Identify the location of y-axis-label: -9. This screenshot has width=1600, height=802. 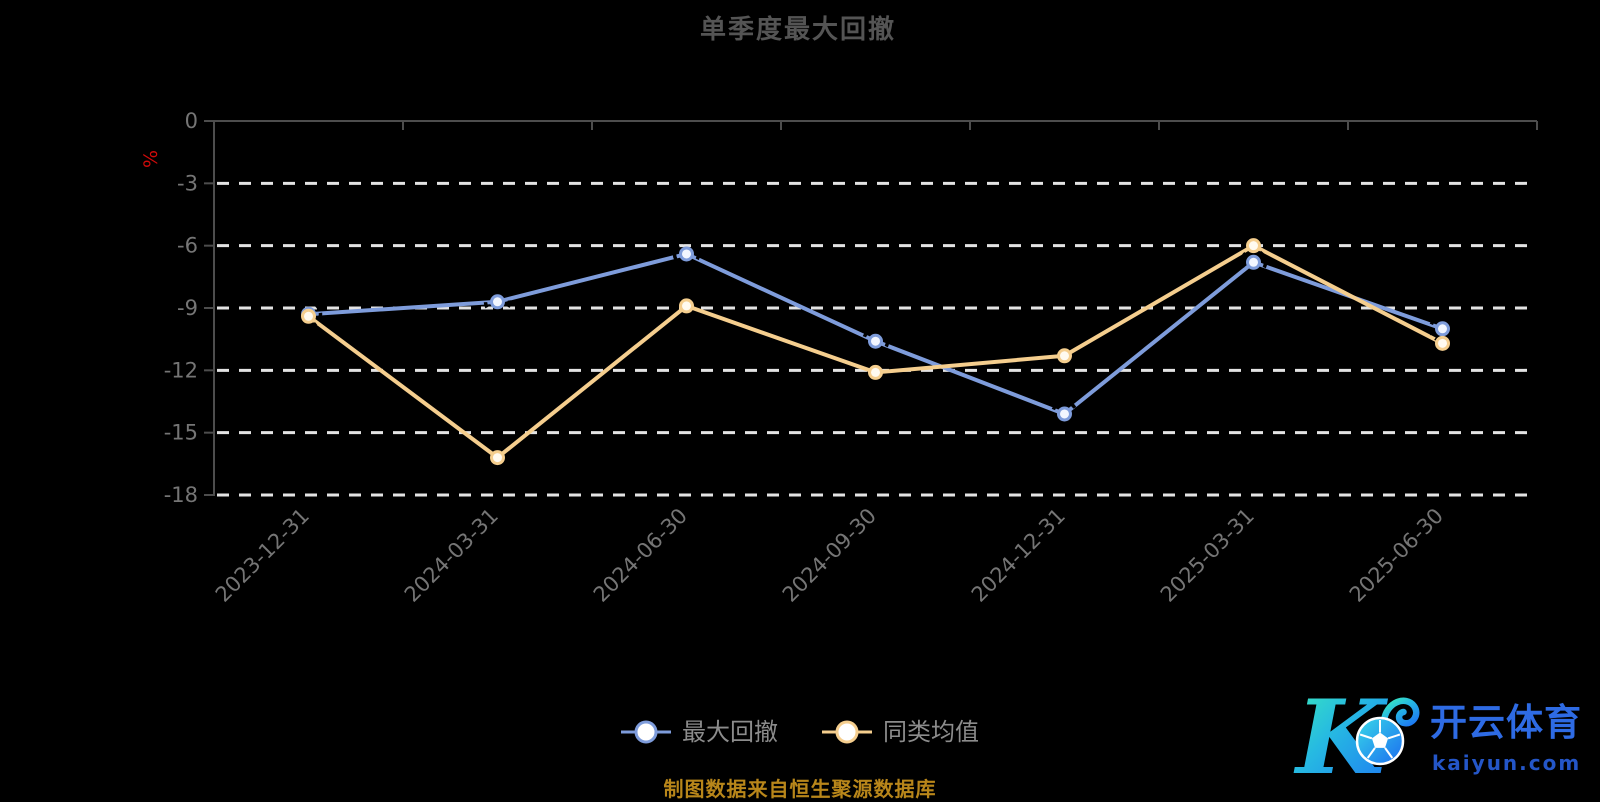
(187, 308).